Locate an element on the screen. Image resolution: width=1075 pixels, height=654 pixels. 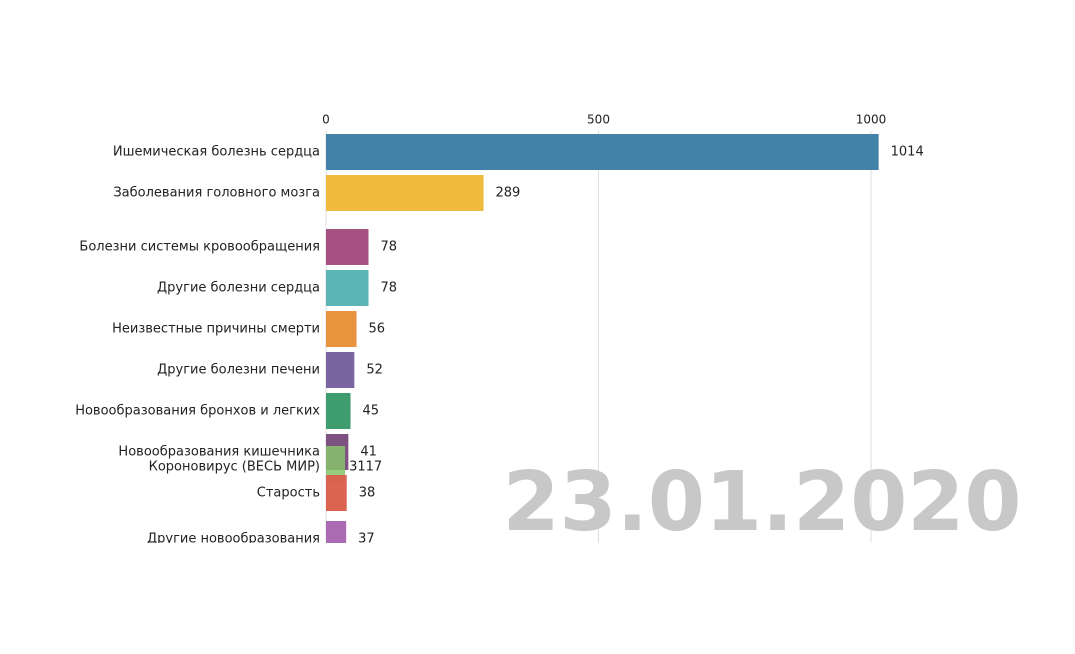
category-label: Другие болезни сердца is located at coordinates (238, 288).